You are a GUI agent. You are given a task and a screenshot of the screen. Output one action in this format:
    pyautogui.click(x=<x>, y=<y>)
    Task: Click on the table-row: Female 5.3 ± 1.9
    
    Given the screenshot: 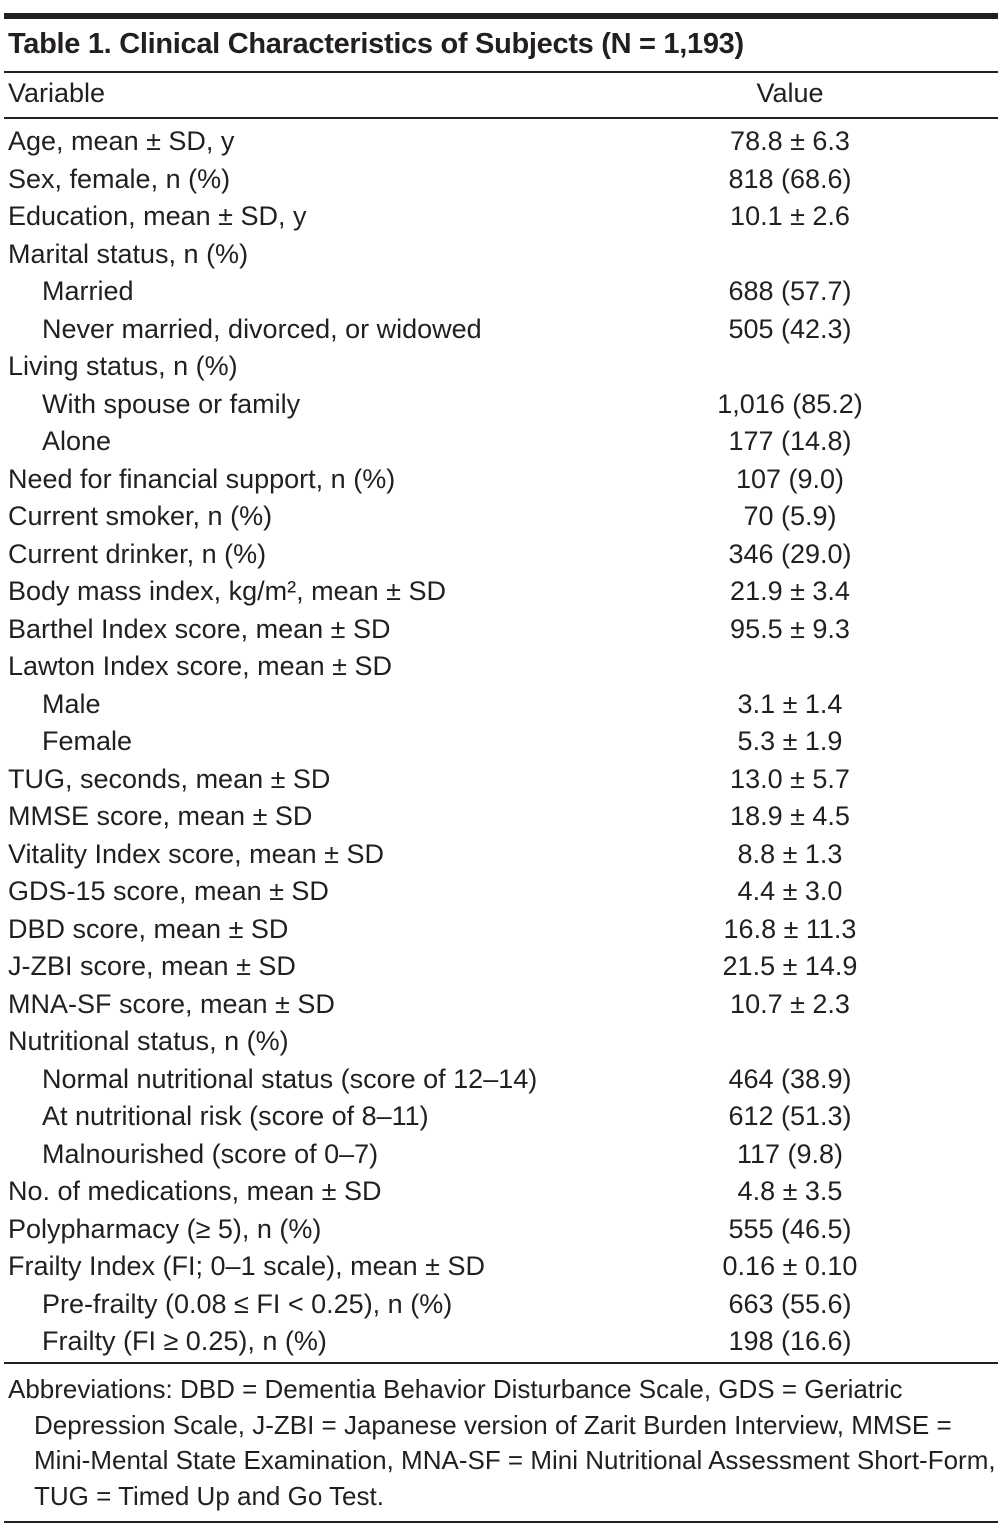 What is the action you would take?
    pyautogui.click(x=501, y=742)
    